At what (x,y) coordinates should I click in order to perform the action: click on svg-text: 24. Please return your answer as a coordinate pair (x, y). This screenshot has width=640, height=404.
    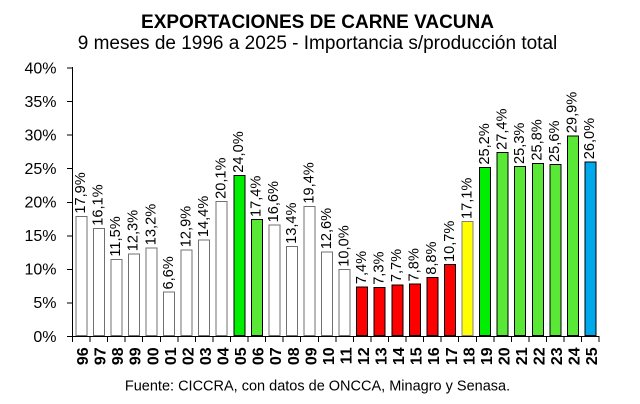
    Looking at the image, I should click on (575, 356).